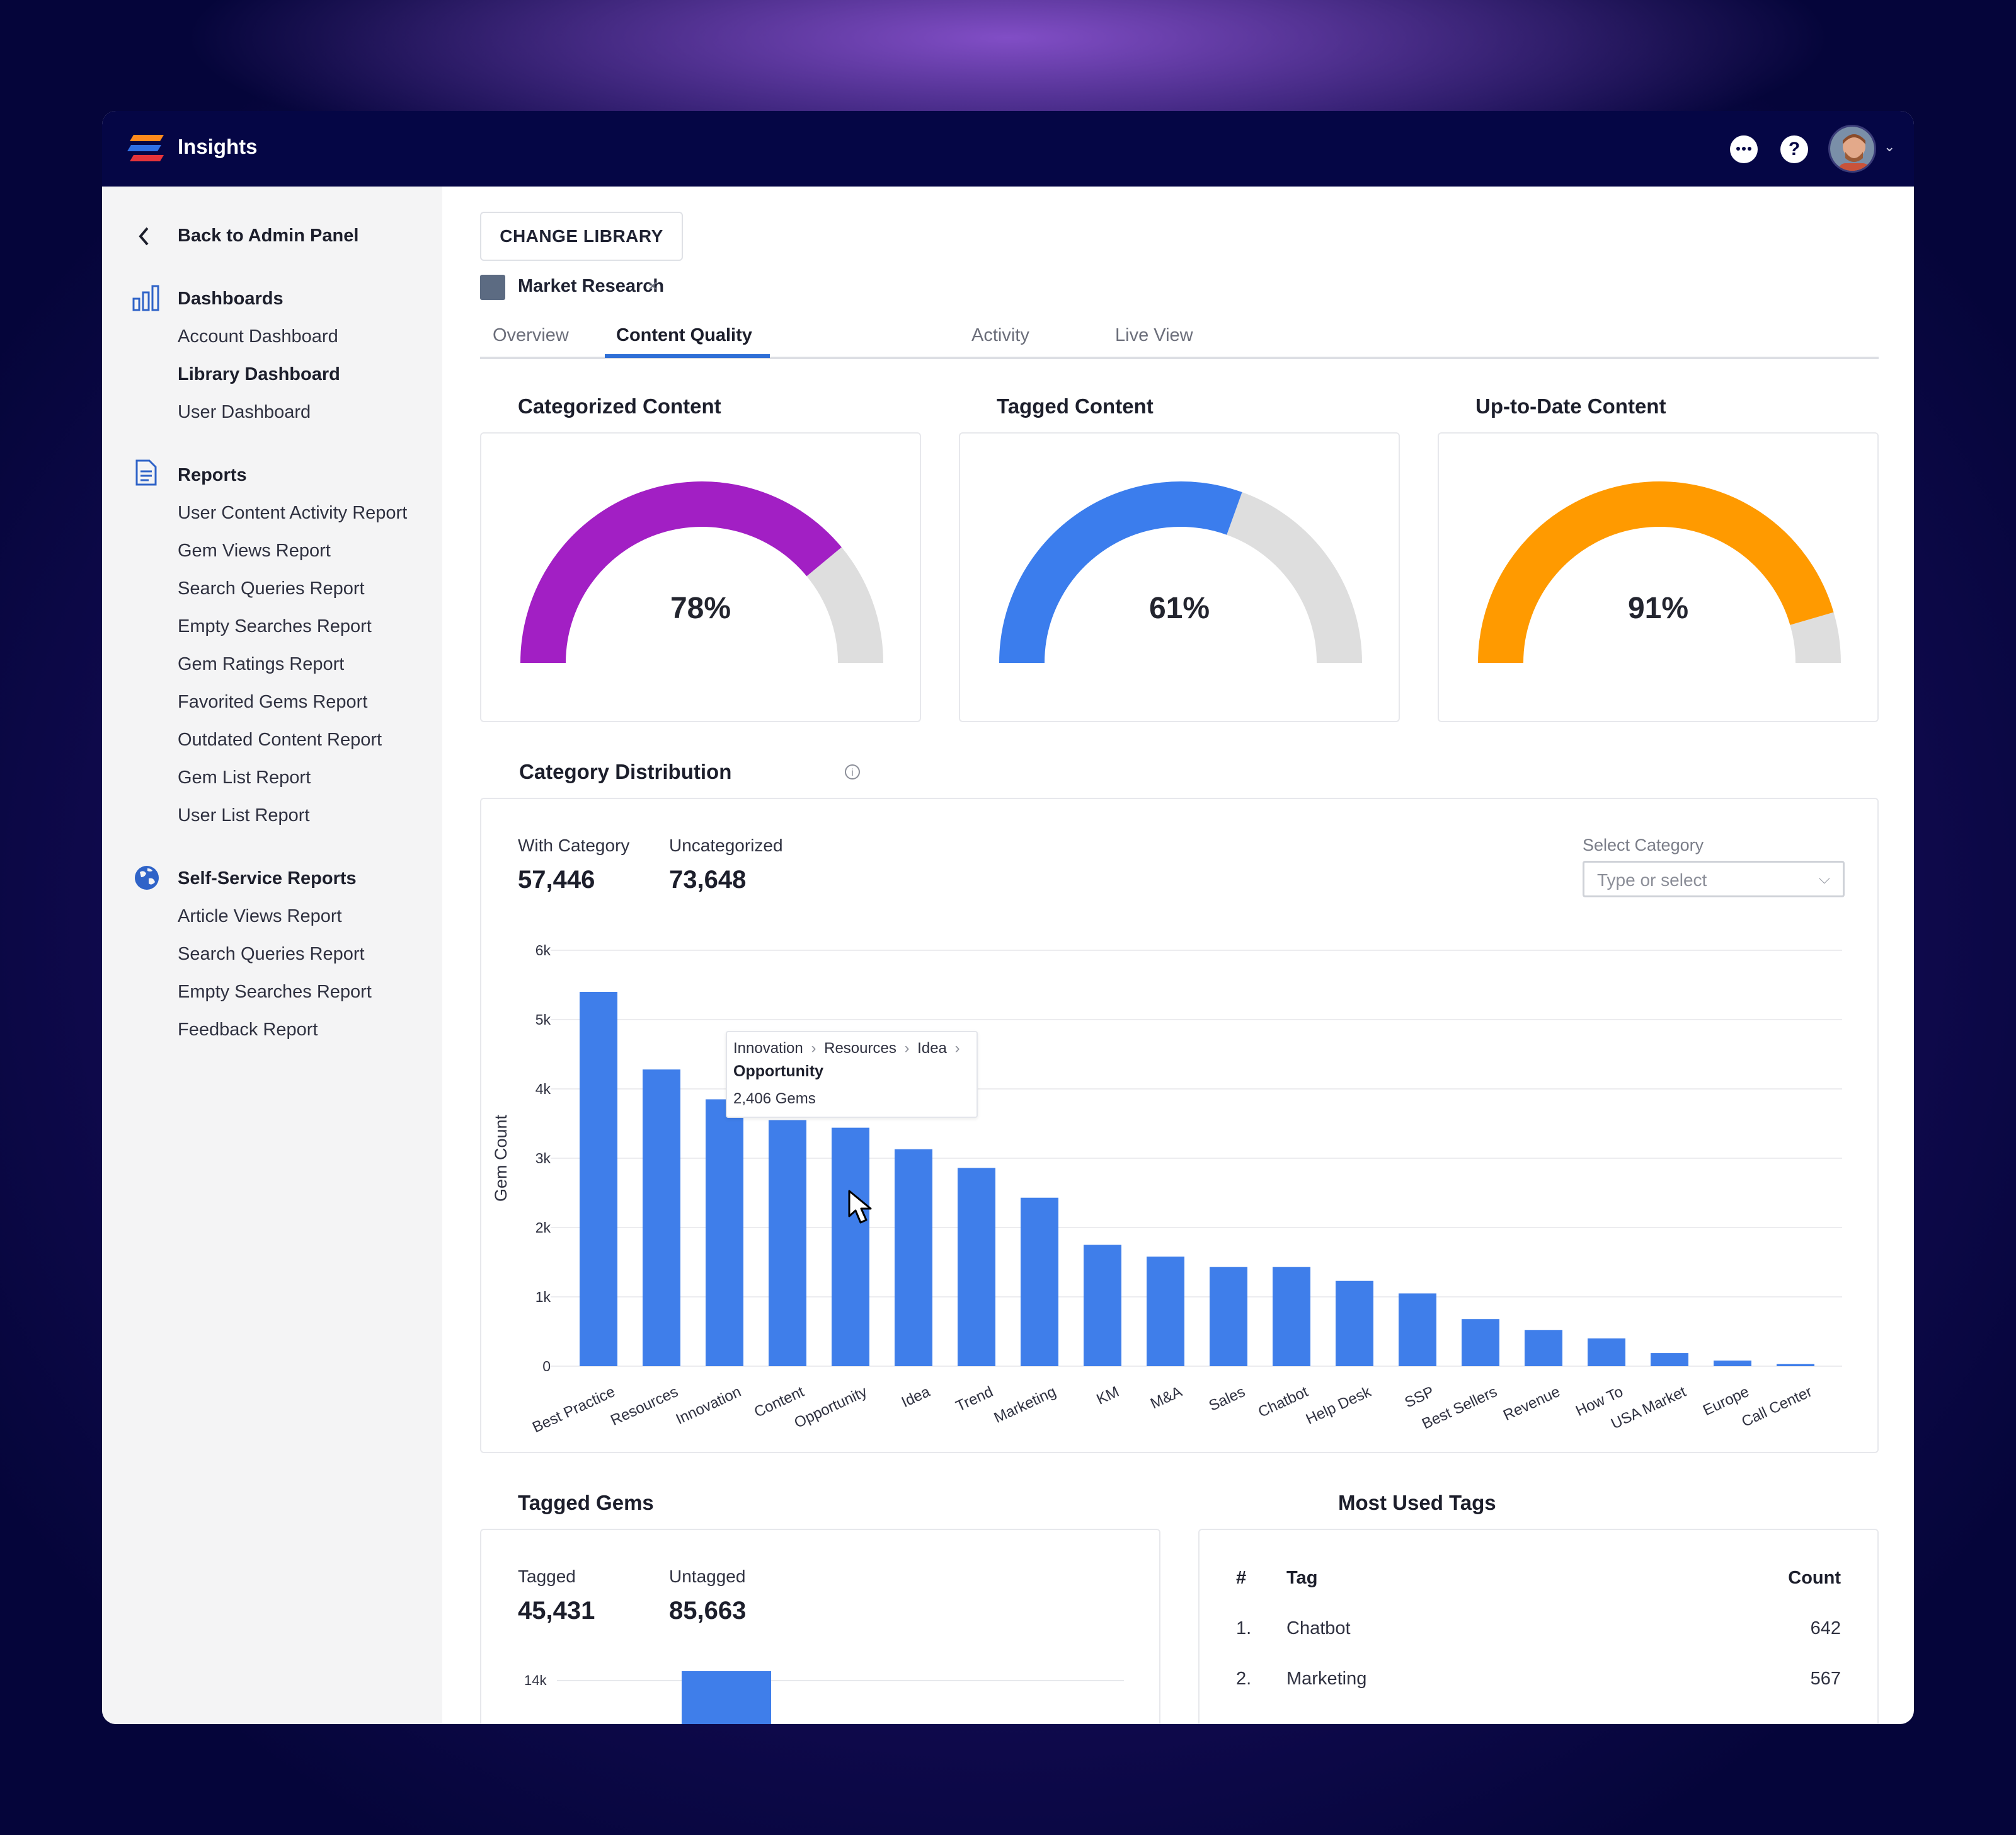 This screenshot has width=2016, height=1835. I want to click on x-tick-label: M&A, so click(1166, 1397).